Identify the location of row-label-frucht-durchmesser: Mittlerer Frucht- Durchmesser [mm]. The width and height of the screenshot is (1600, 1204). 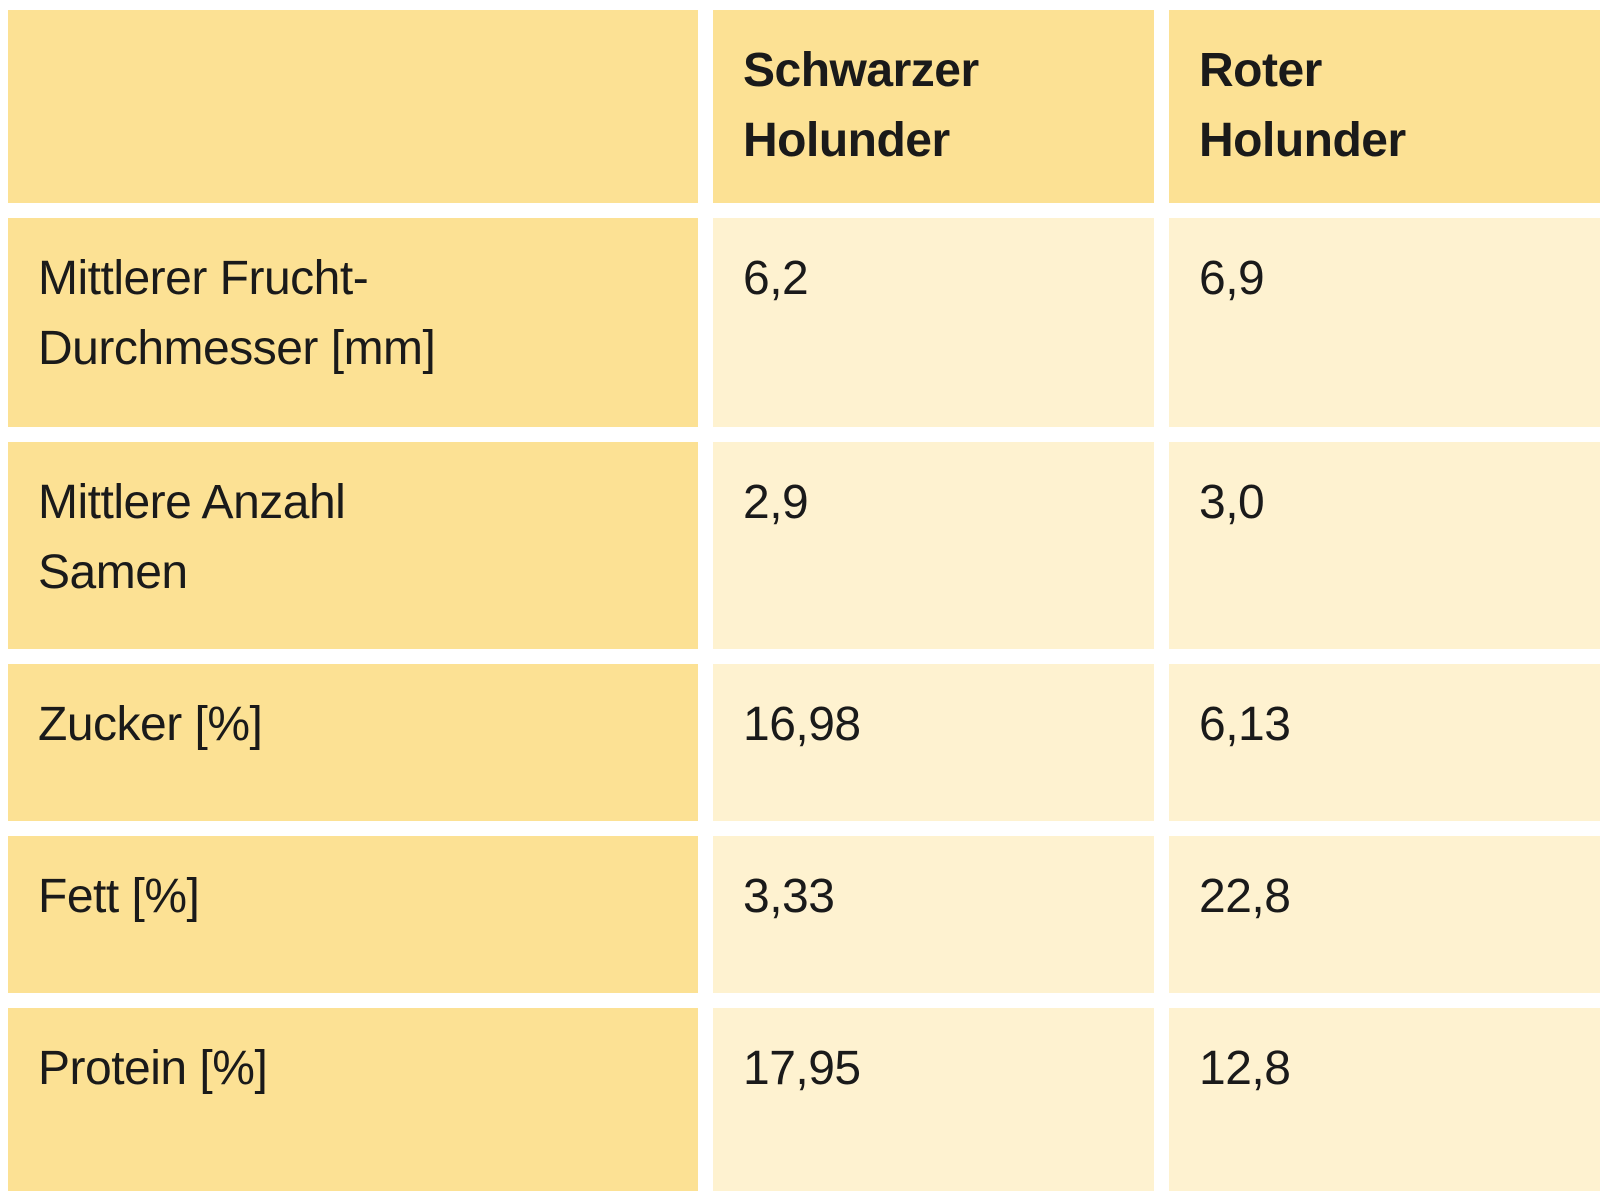
(353, 322).